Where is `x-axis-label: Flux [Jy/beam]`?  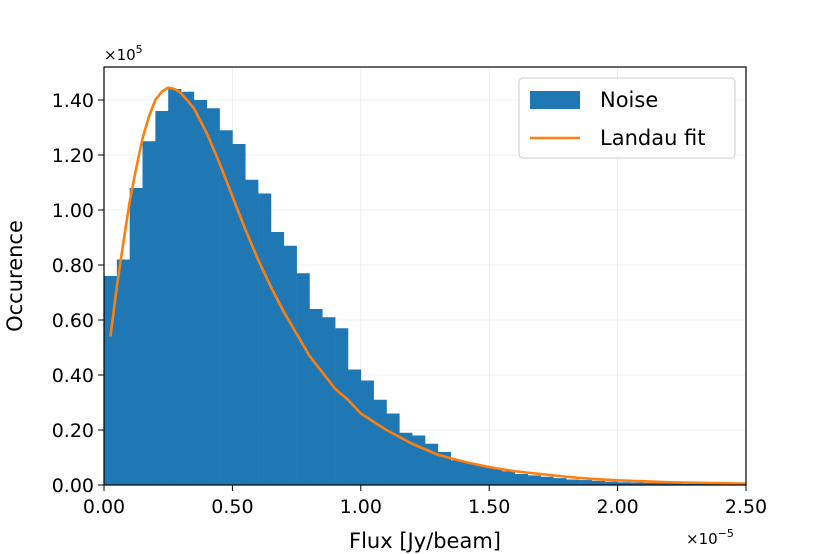
x-axis-label: Flux [Jy/beam] is located at coordinates (425, 541).